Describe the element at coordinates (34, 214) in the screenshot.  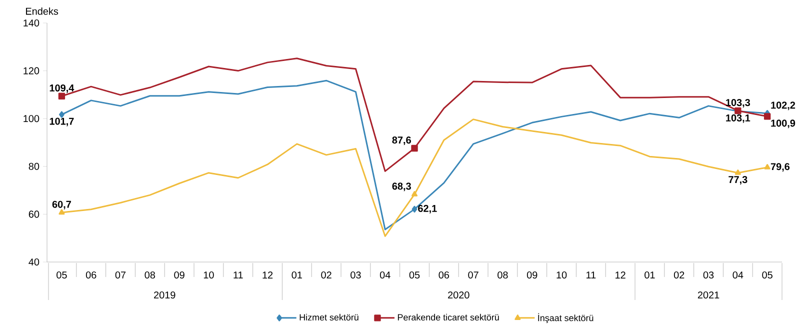
I see `y-tick-label: 60` at that location.